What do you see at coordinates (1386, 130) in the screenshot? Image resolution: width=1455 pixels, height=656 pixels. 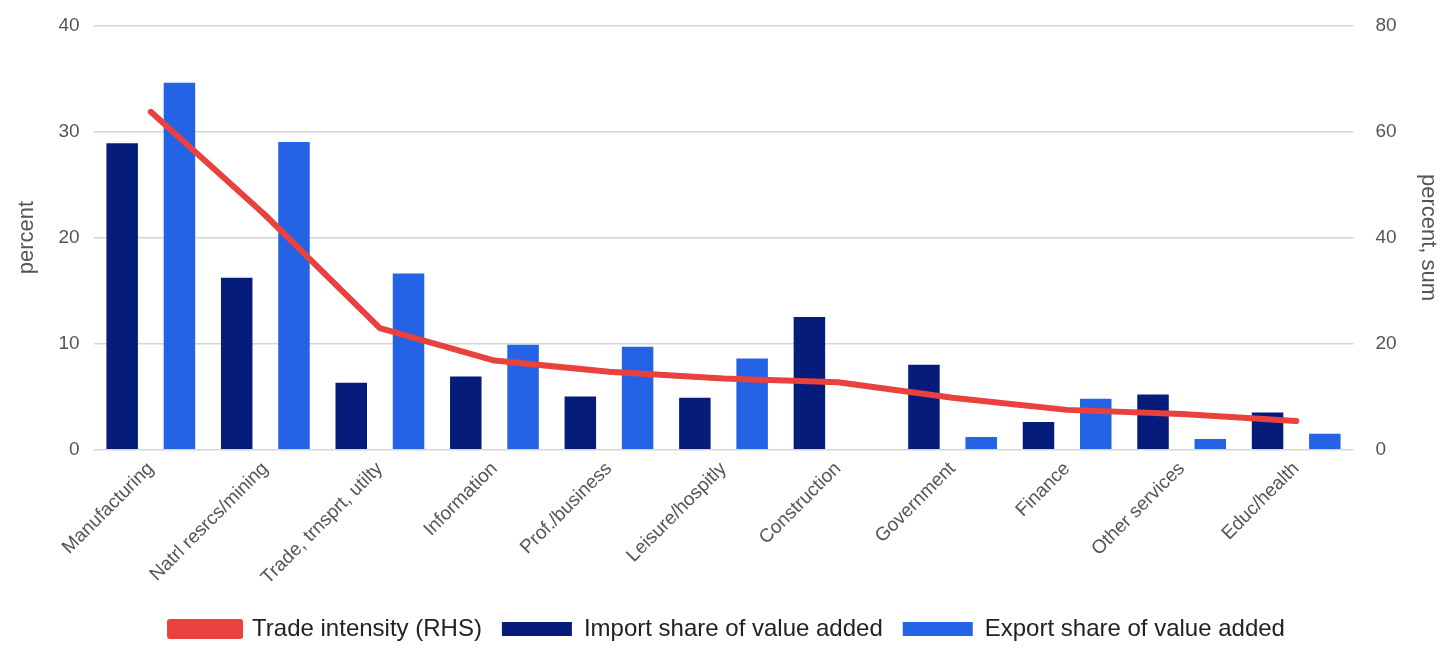 I see `y2-tick-label: 60` at bounding box center [1386, 130].